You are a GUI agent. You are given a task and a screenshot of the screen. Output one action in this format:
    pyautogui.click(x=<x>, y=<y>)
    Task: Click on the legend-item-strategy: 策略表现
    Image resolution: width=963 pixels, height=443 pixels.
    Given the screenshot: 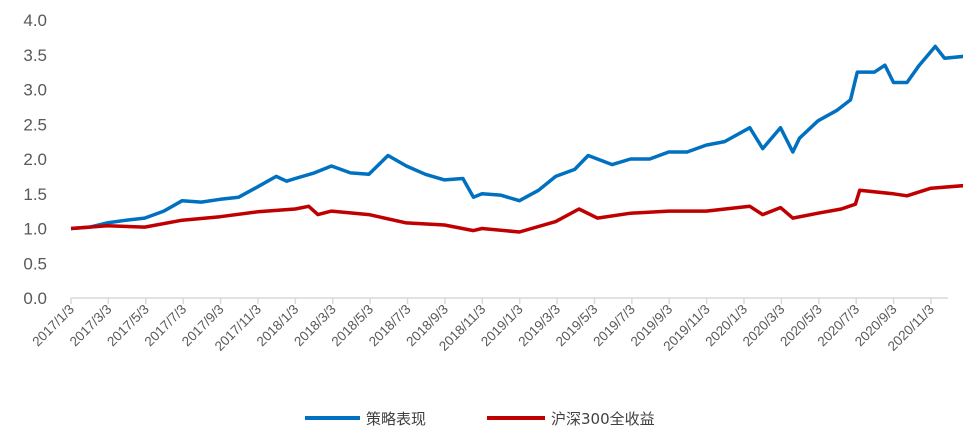 What is the action you would take?
    pyautogui.click(x=365, y=419)
    